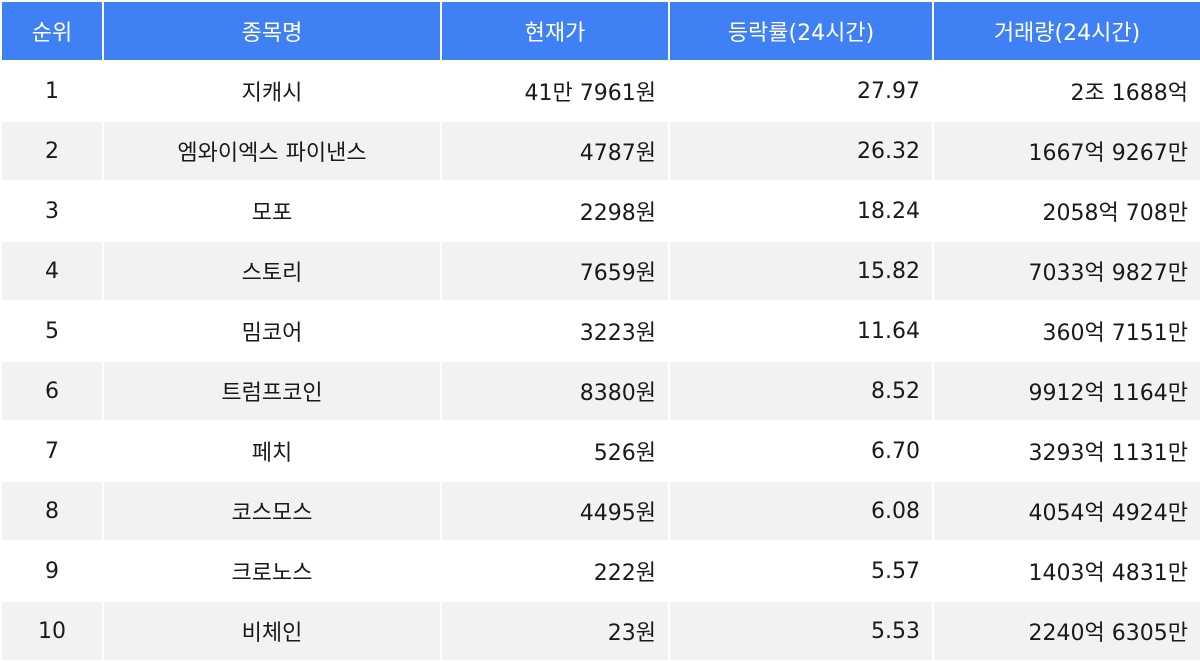  I want to click on table-row: 10 비체인 23원 5.53 2240억 6305만, so click(600, 631).